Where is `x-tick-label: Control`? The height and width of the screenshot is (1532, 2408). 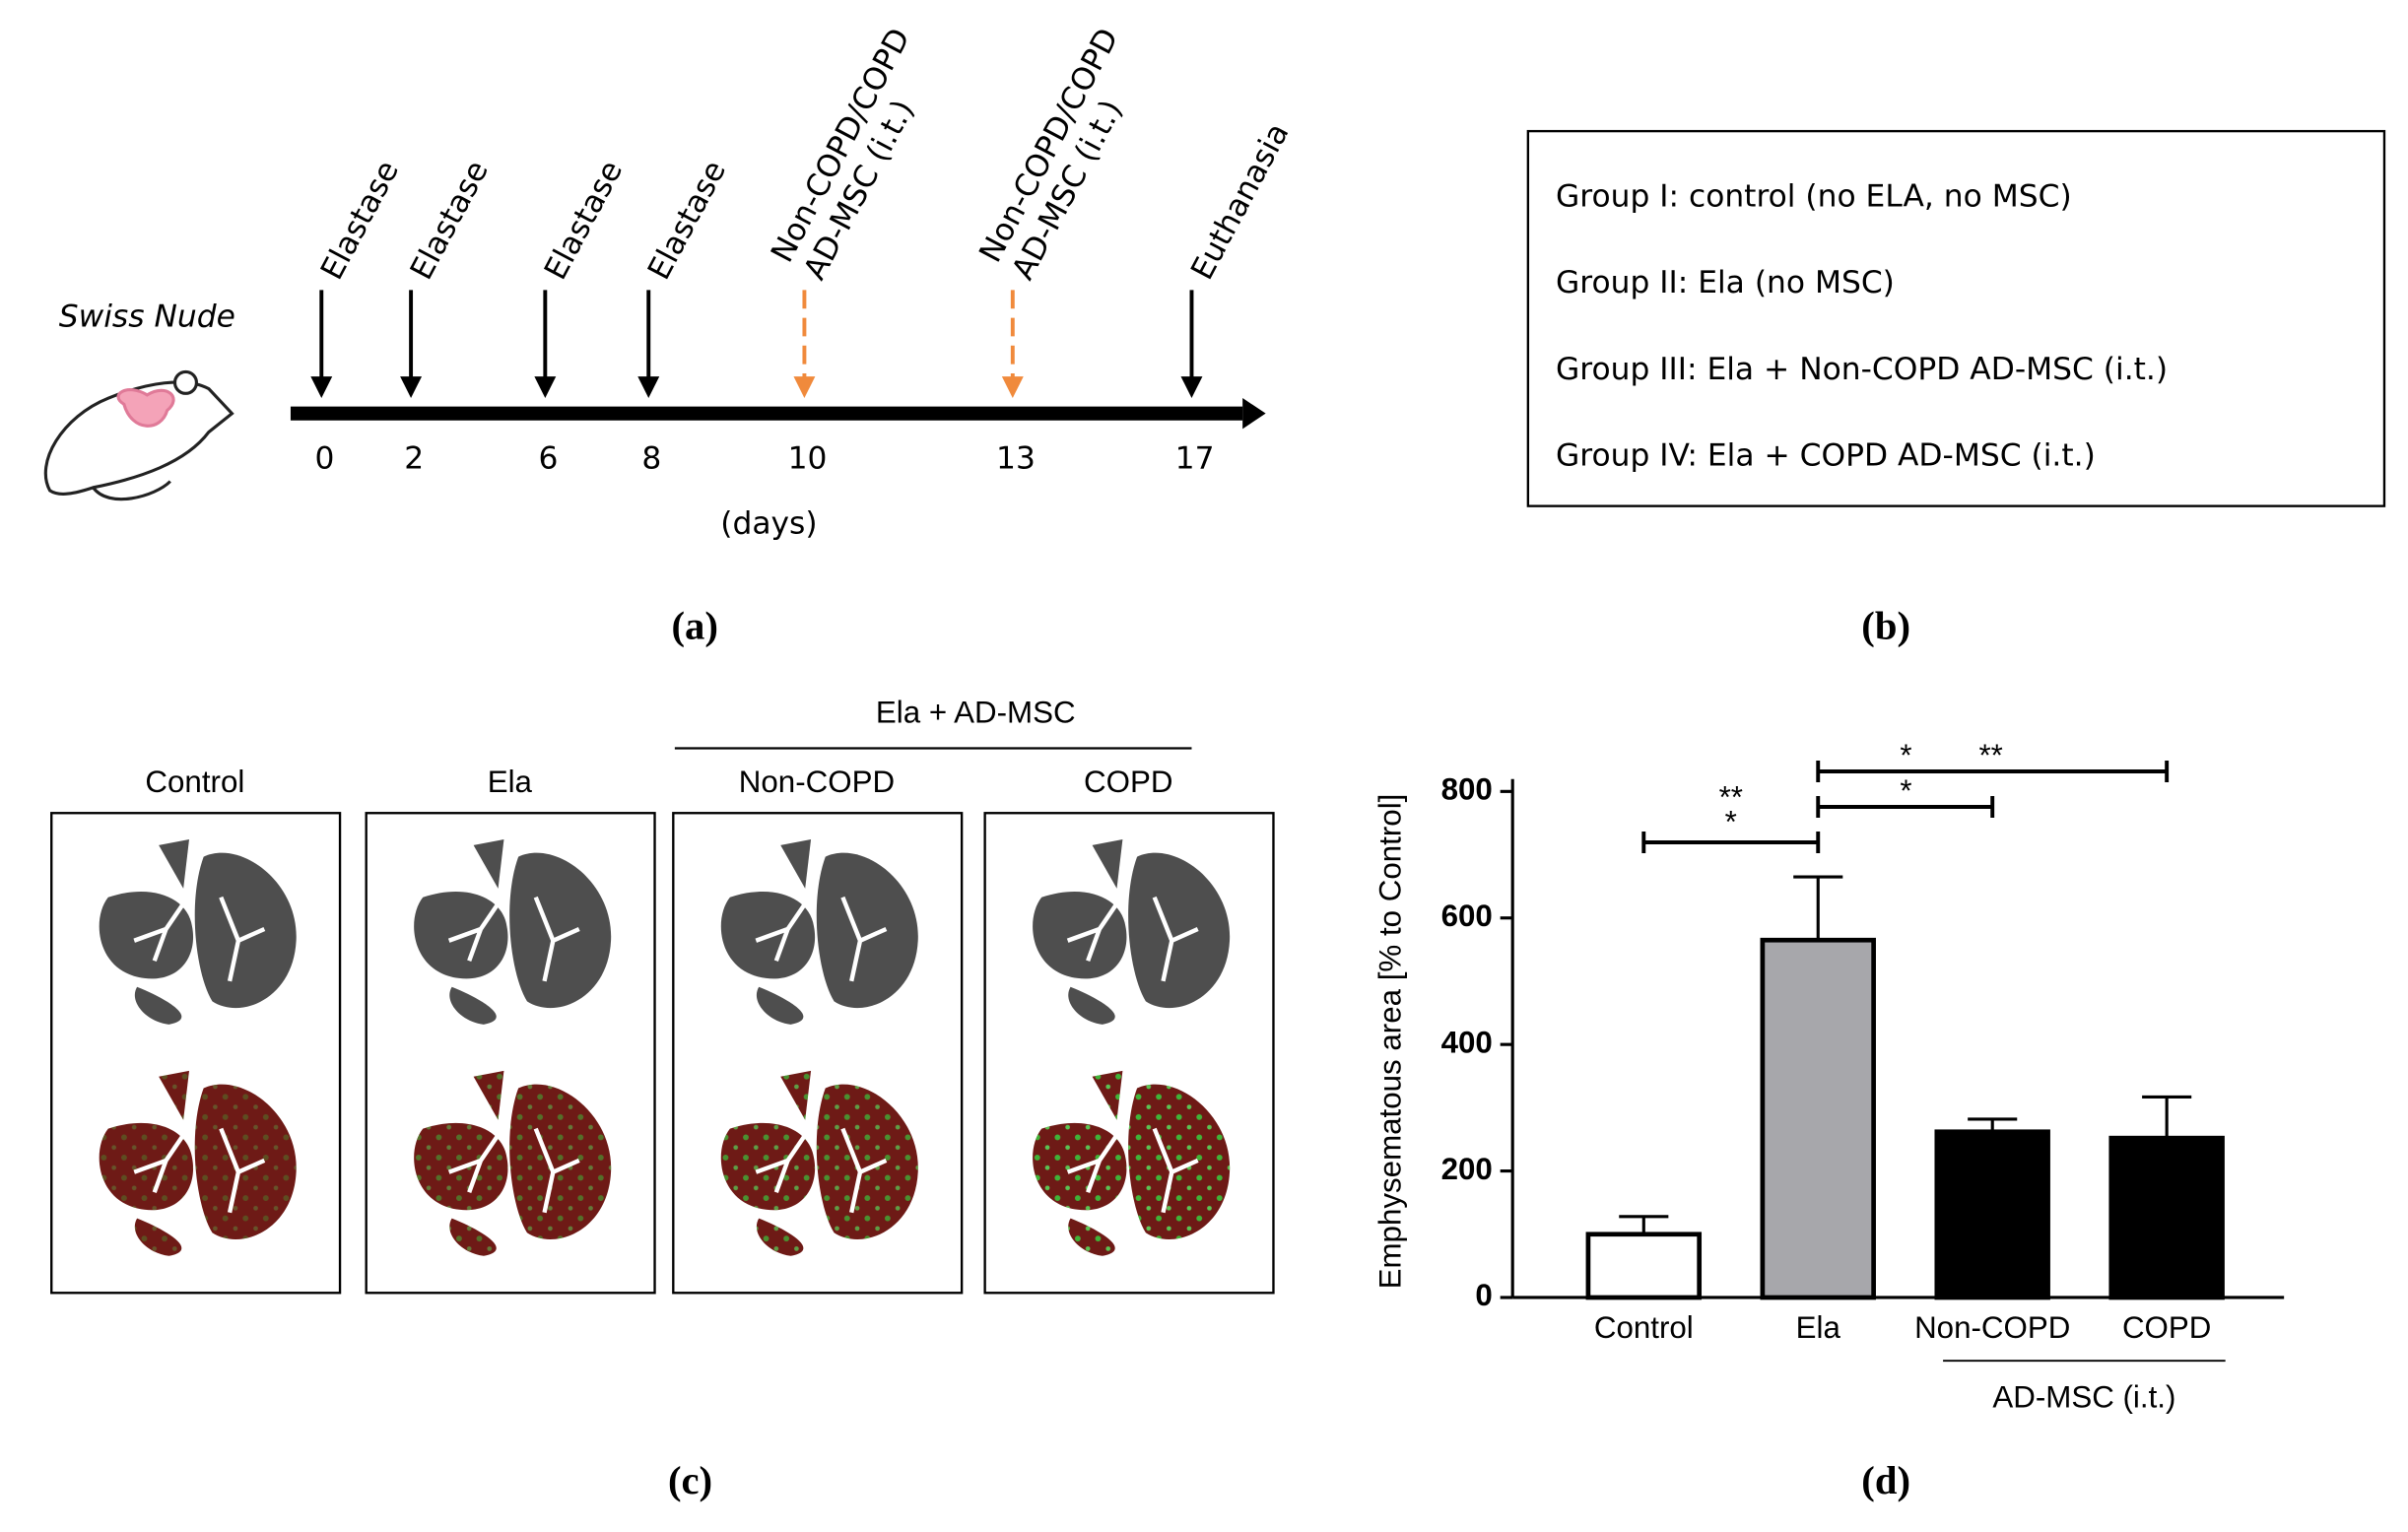
x-tick-label: Control is located at coordinates (1644, 1327).